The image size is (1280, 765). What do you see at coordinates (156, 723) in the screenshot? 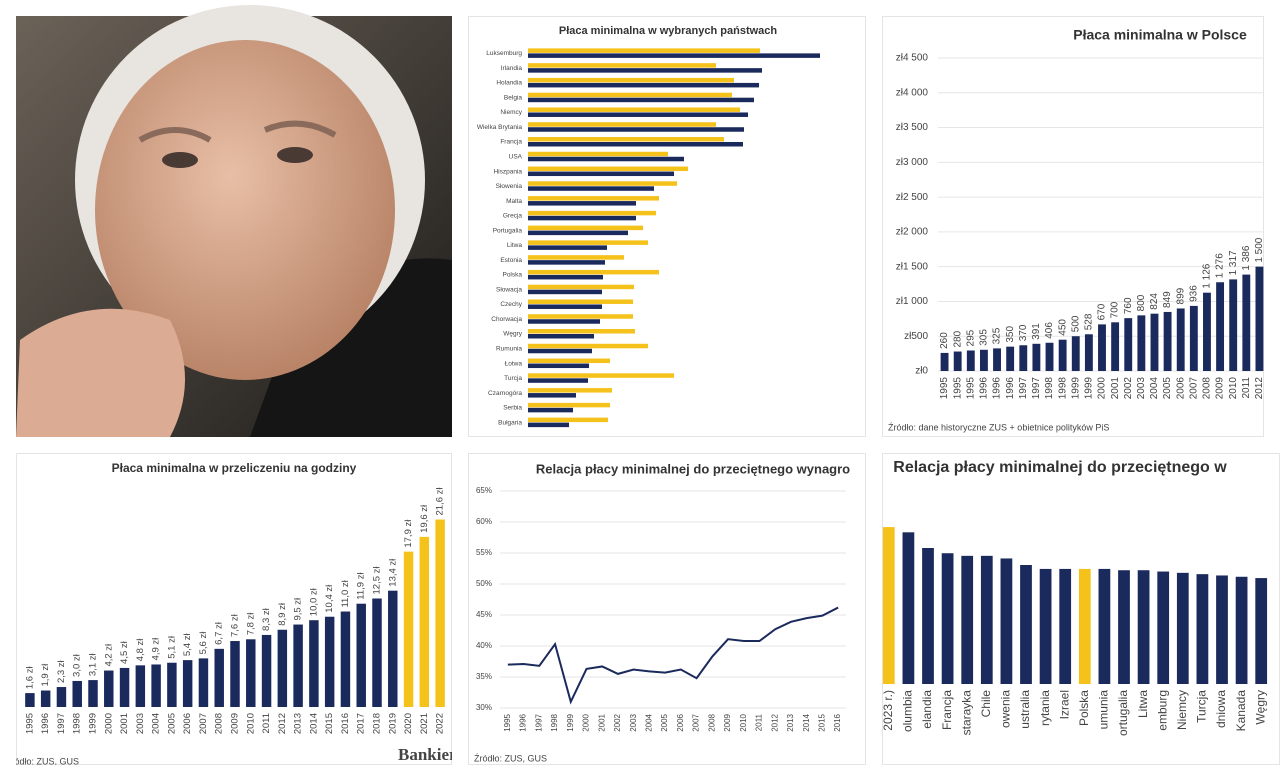
I see `x-tick-label: 2004` at bounding box center [156, 723].